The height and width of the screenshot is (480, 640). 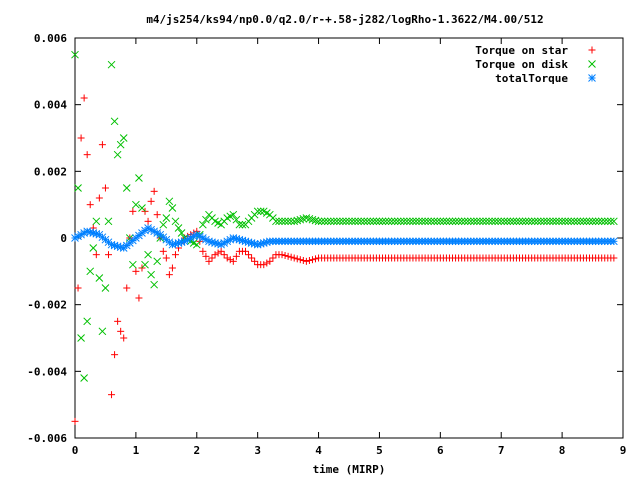 I want to click on x-tick-label: 2, so click(x=196, y=450).